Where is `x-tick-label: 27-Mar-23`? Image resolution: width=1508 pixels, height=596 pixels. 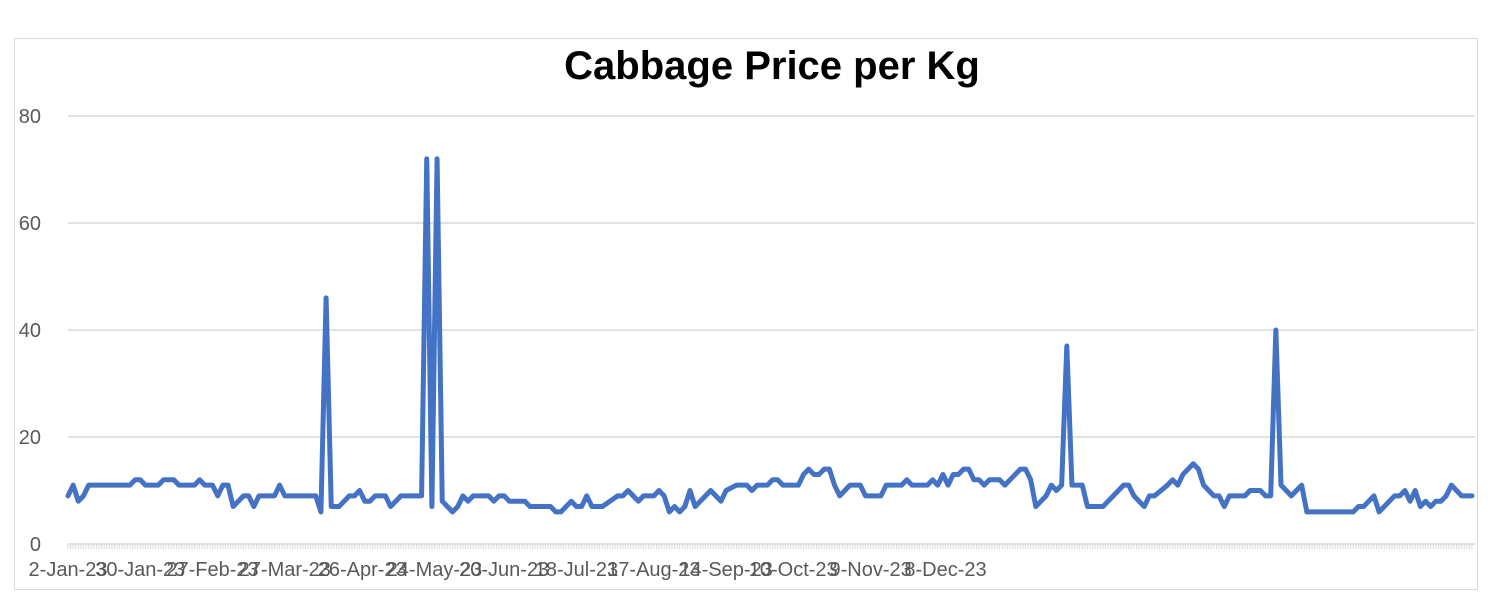 x-tick-label: 27-Mar-23 is located at coordinates (285, 570).